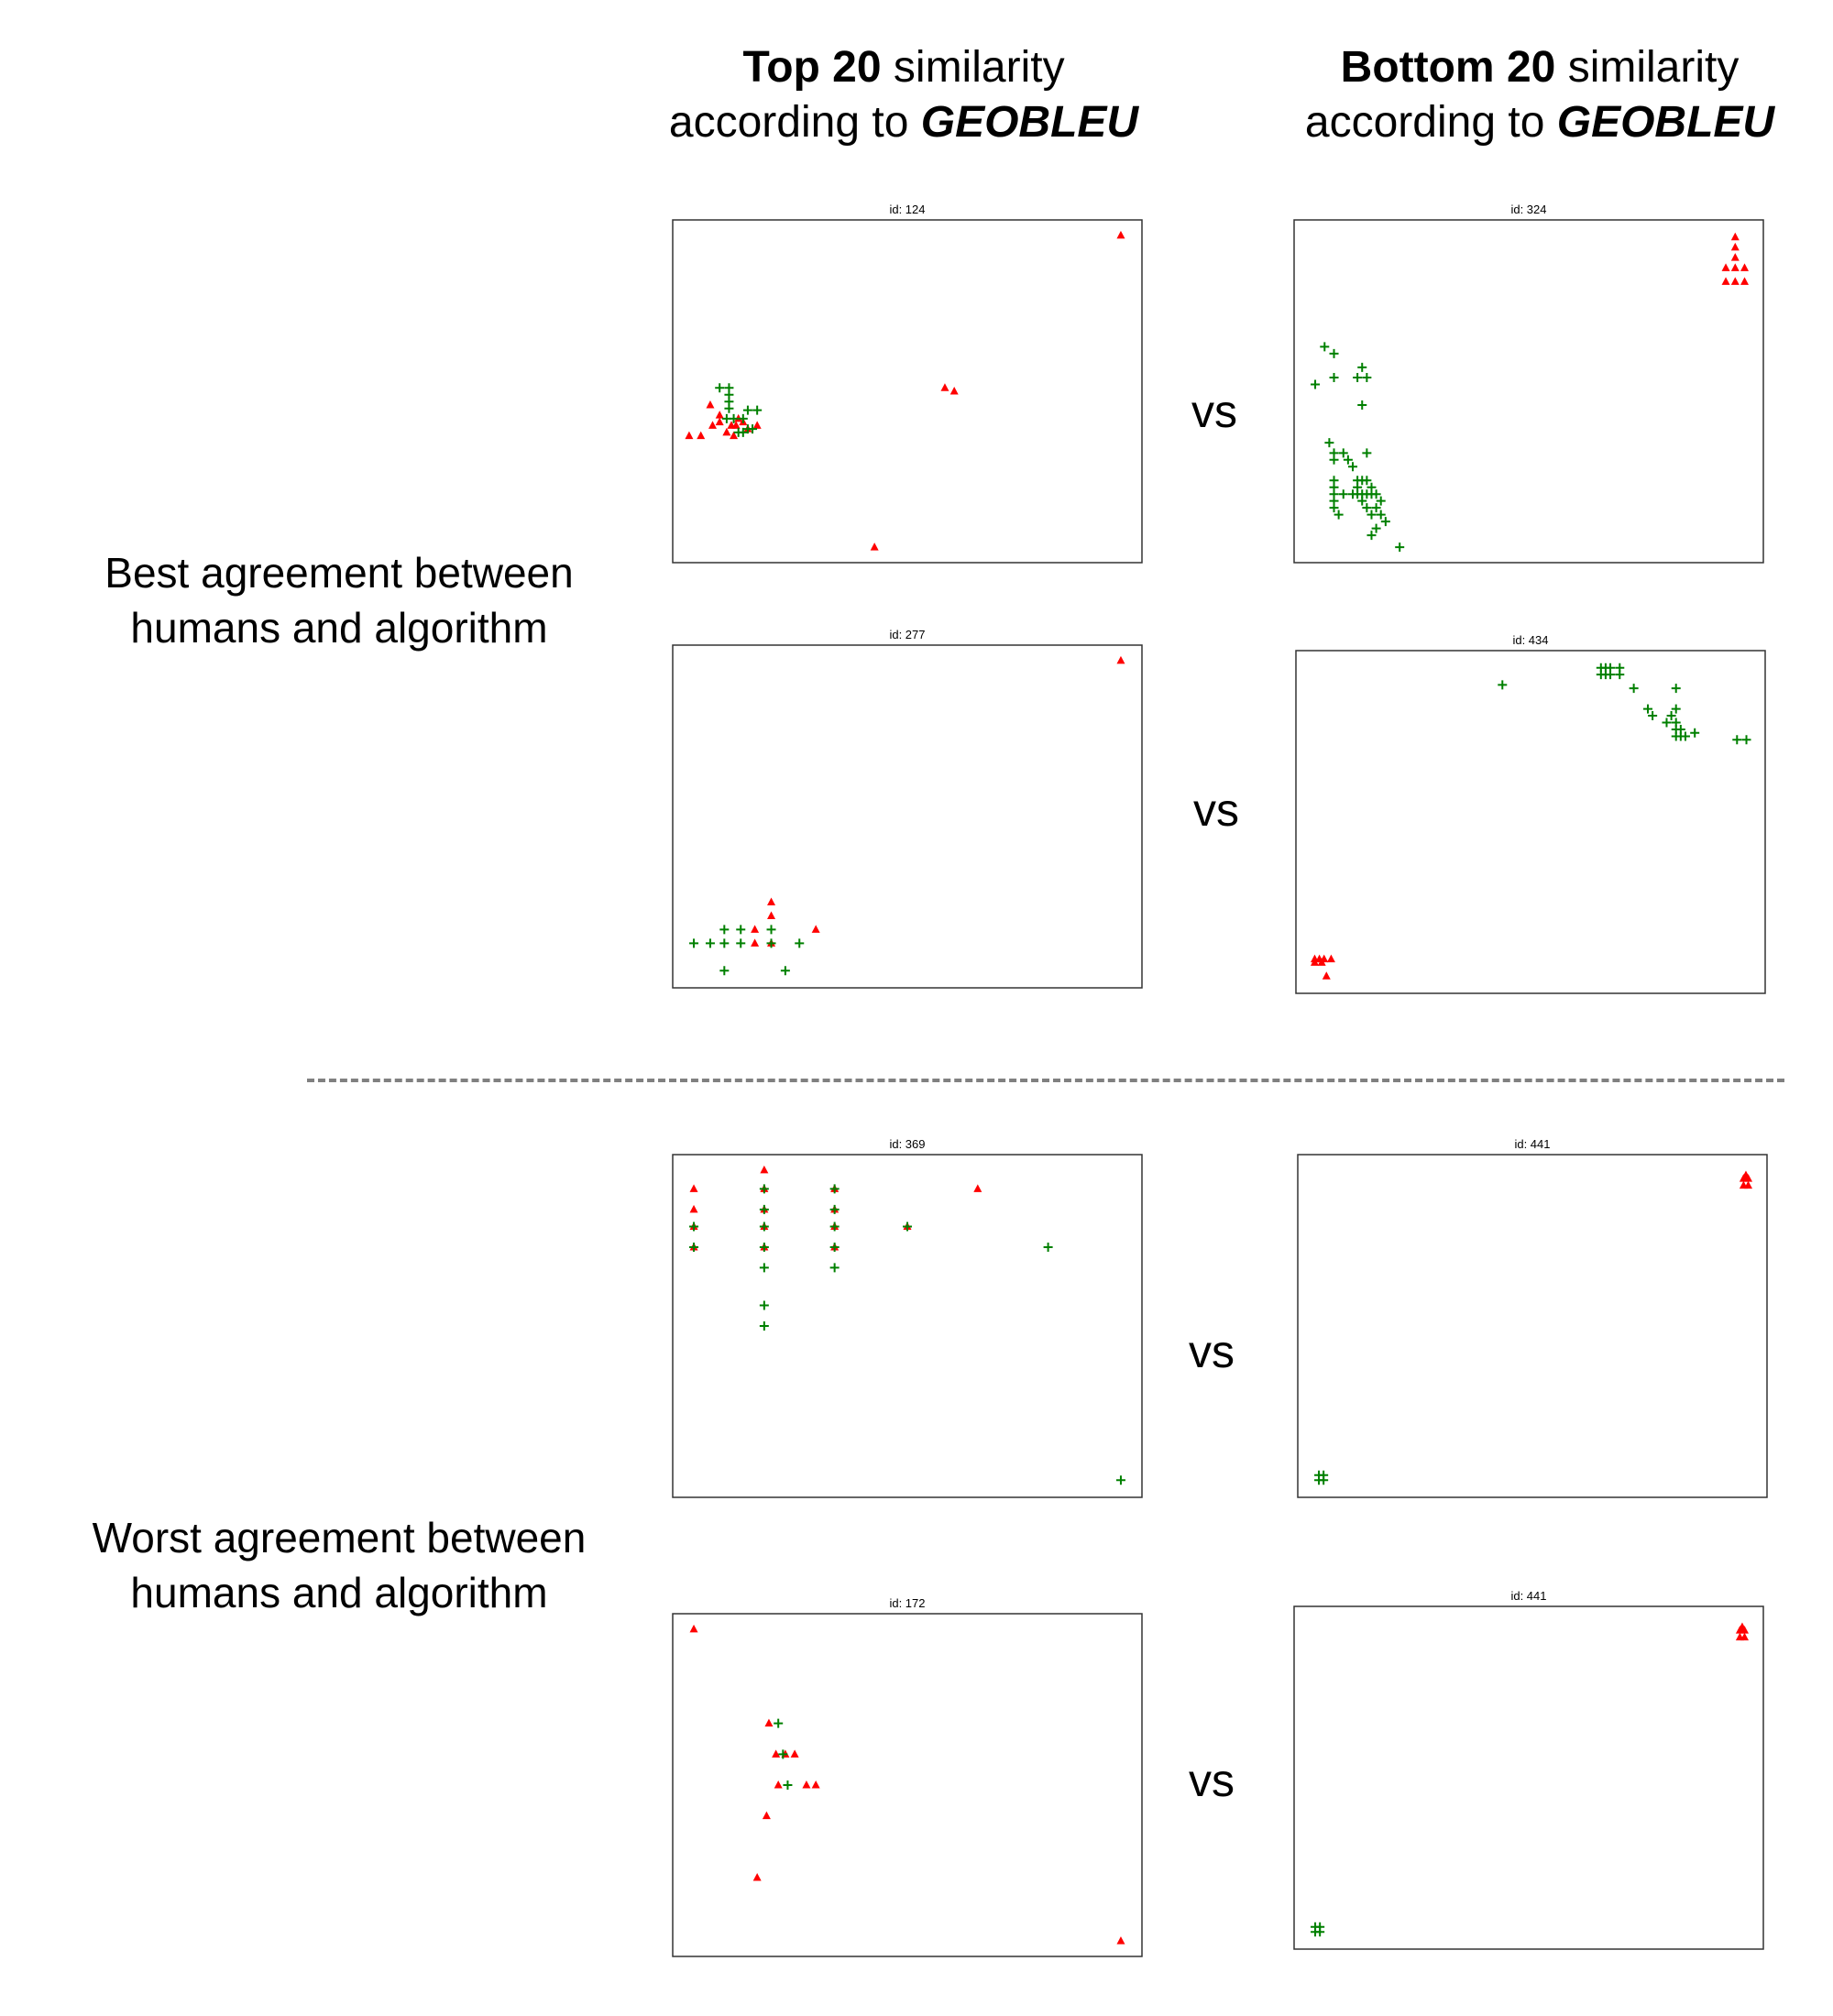 The width and height of the screenshot is (1833, 2016). I want to click on section-divider, so click(1045, 1080).